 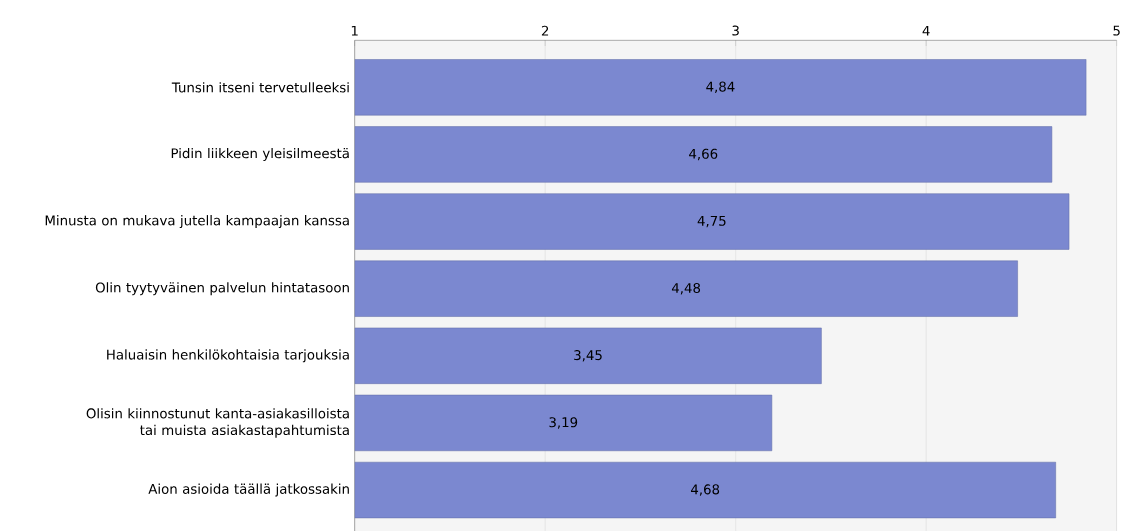 I want to click on x-tick-label: 3, so click(x=735, y=30).